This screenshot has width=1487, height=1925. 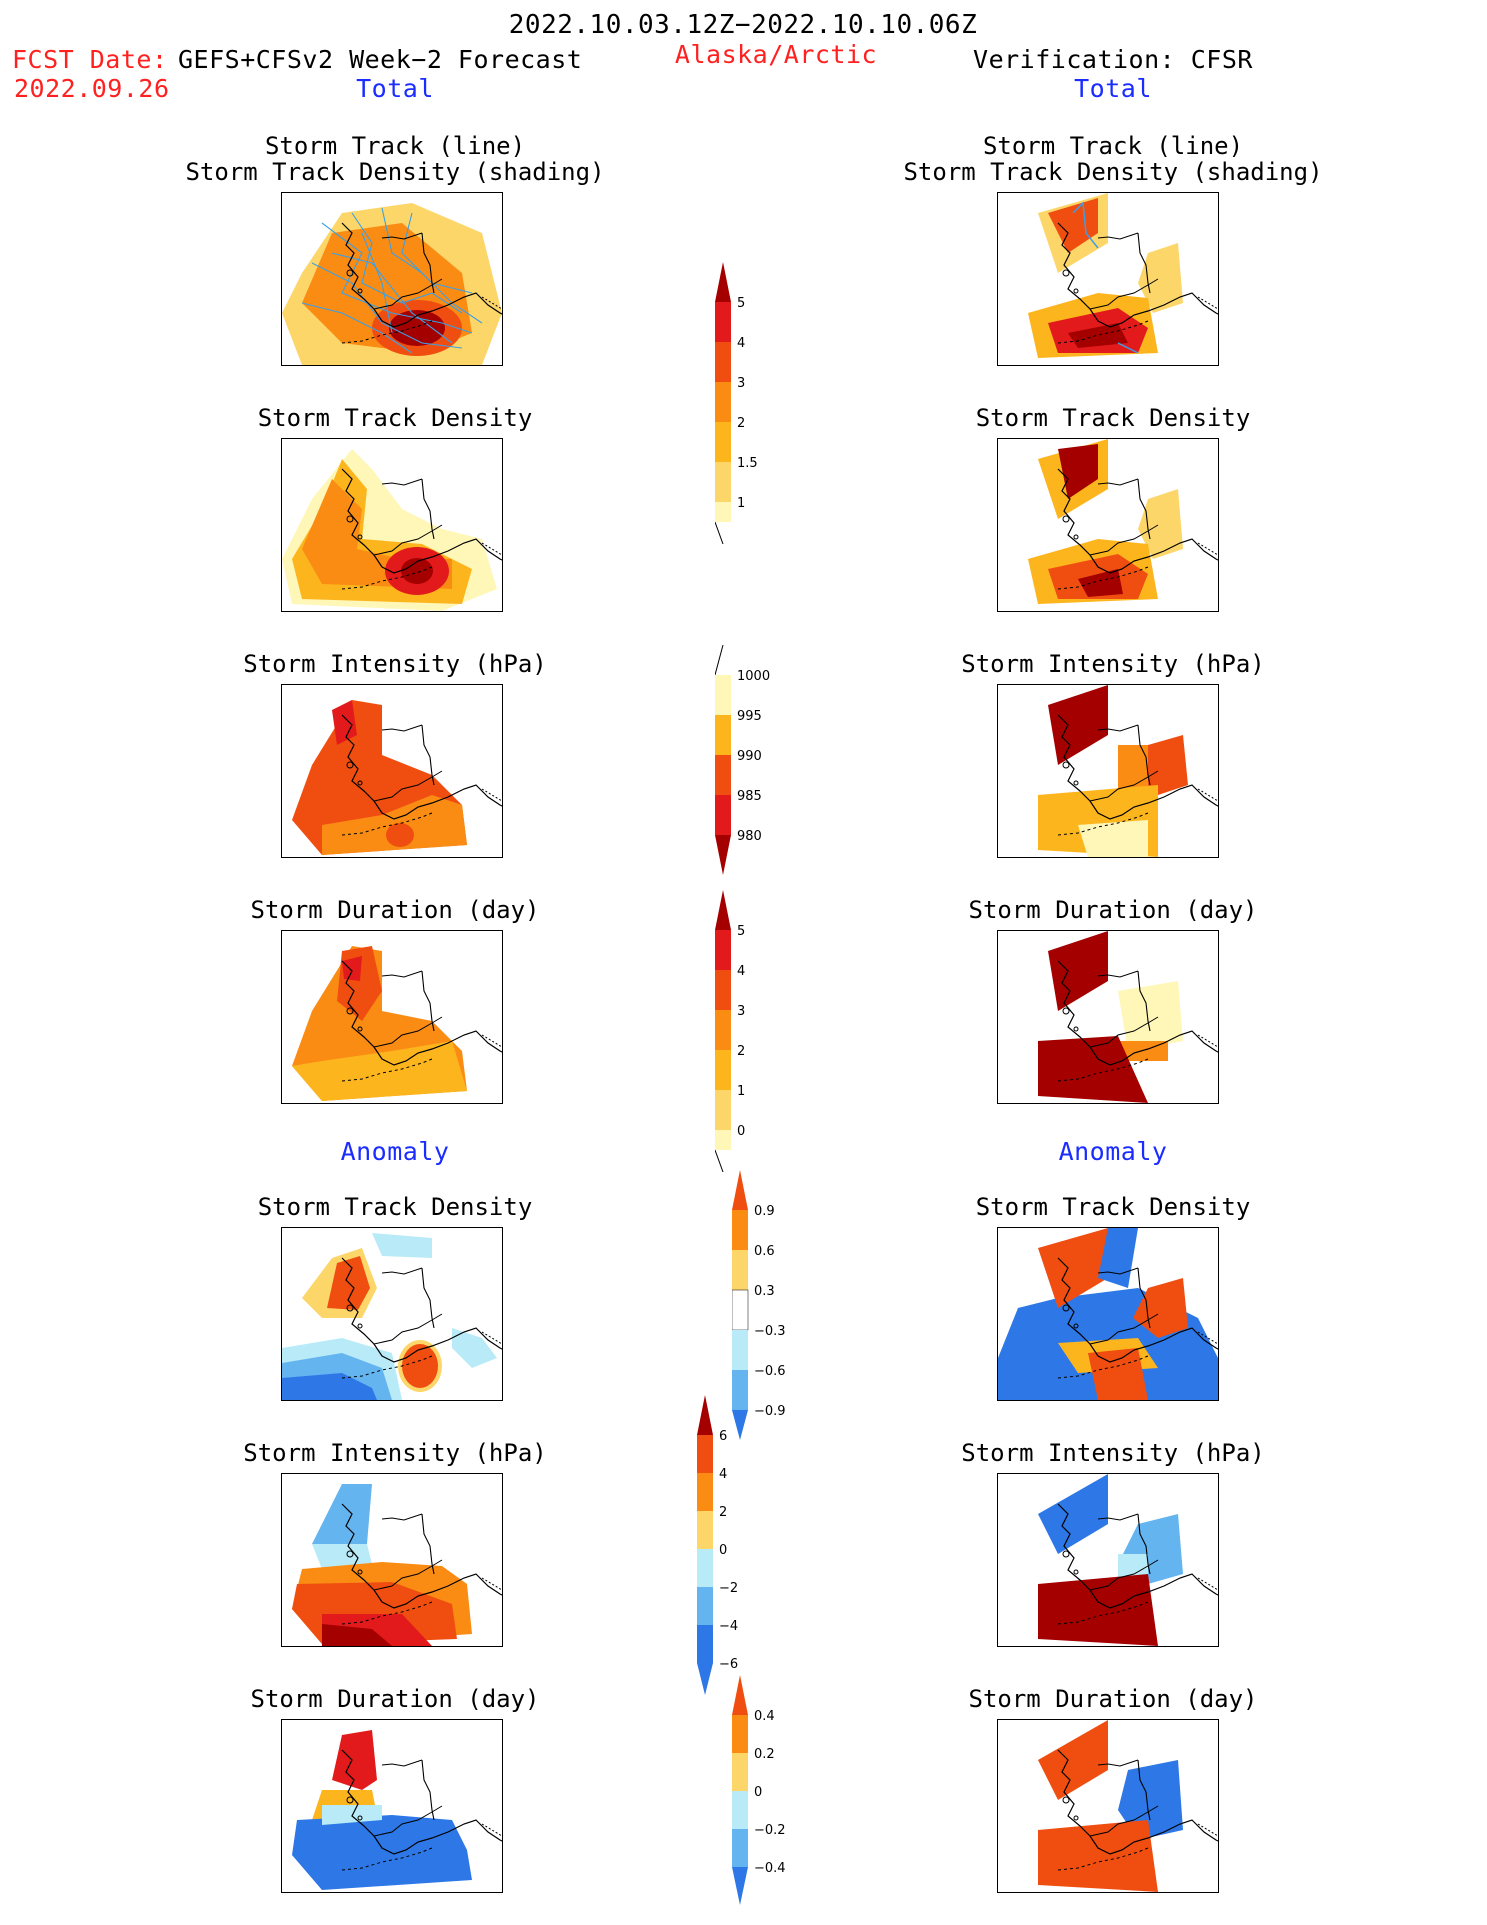 I want to click on cb-label: 0.3, so click(x=764, y=1291).